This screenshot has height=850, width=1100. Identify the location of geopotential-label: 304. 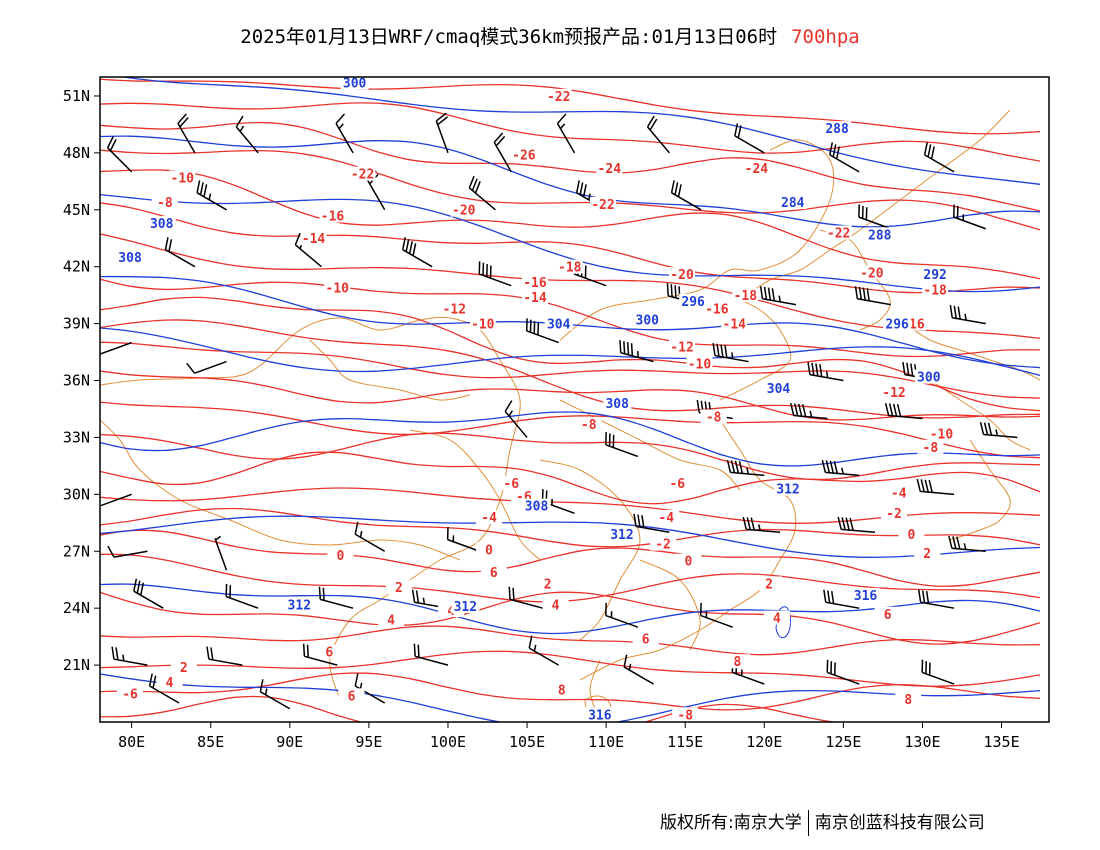
(779, 389).